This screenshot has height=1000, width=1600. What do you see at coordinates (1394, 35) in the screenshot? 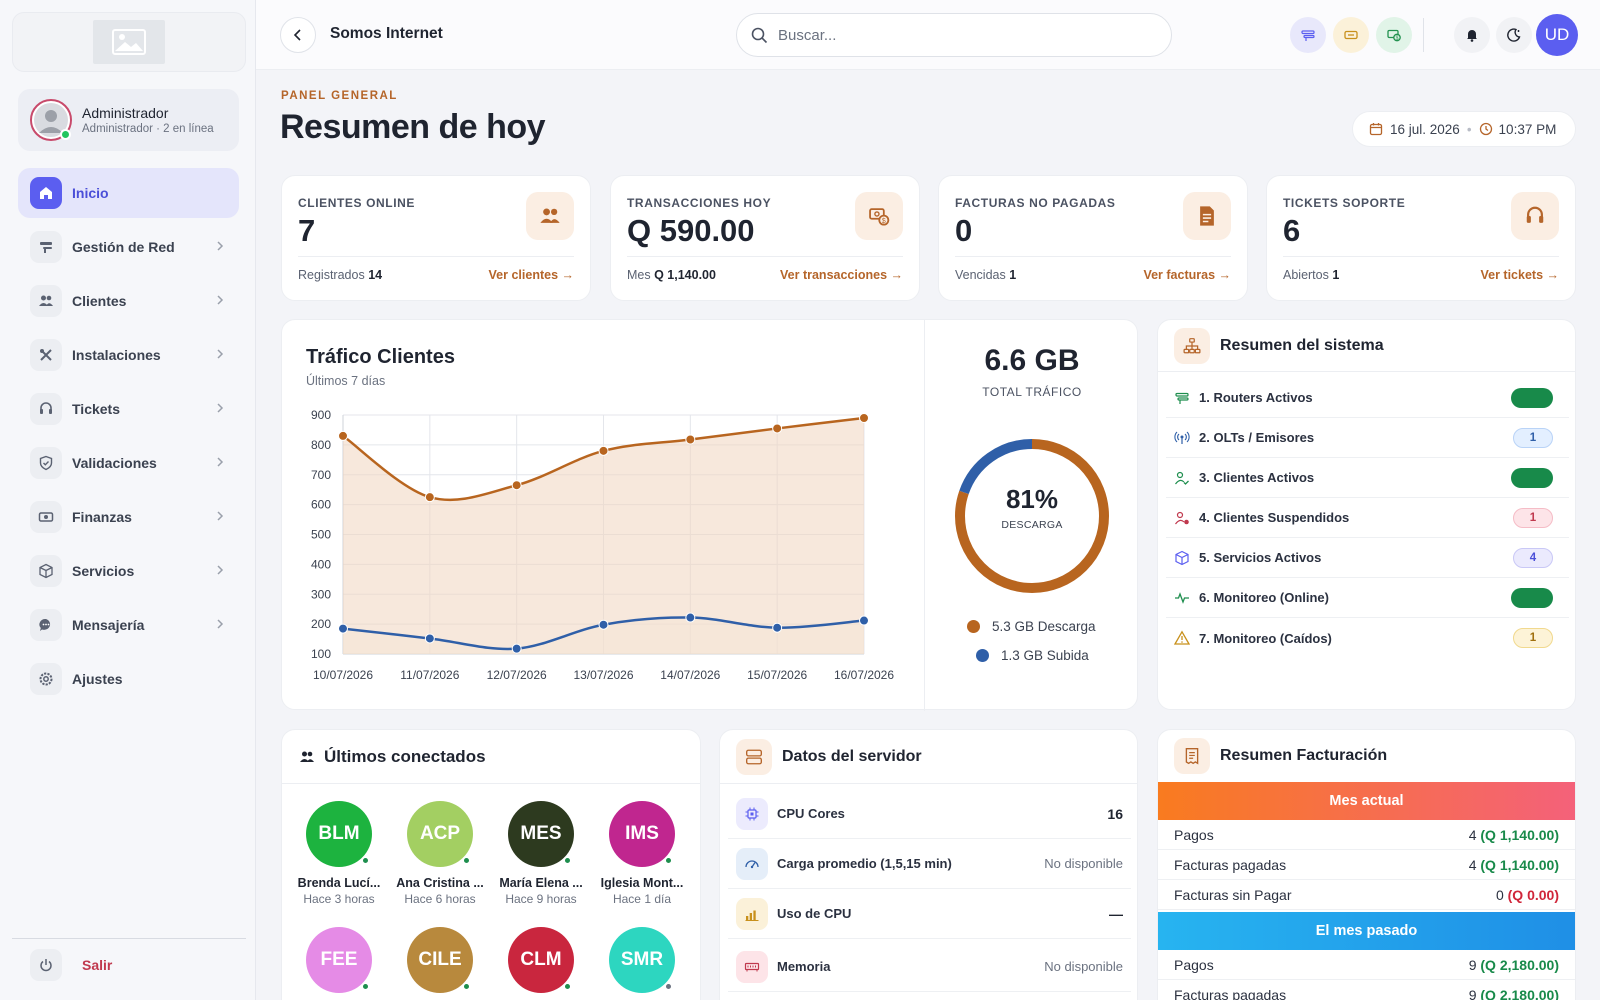
I see `quick-payment-button: $` at bounding box center [1394, 35].